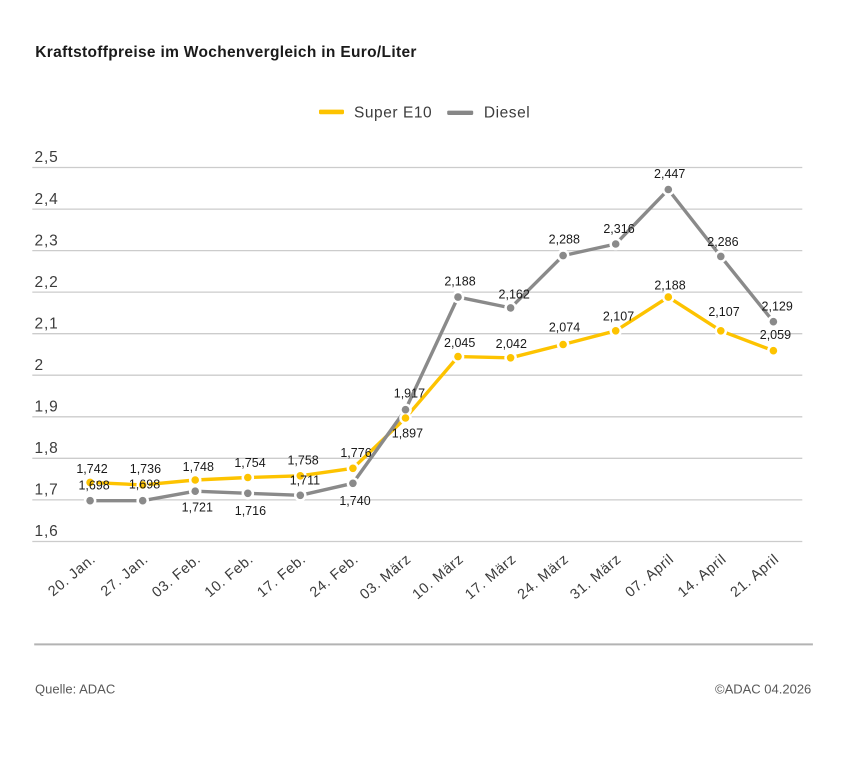  I want to click on svg-text: 2,129, so click(777, 307).